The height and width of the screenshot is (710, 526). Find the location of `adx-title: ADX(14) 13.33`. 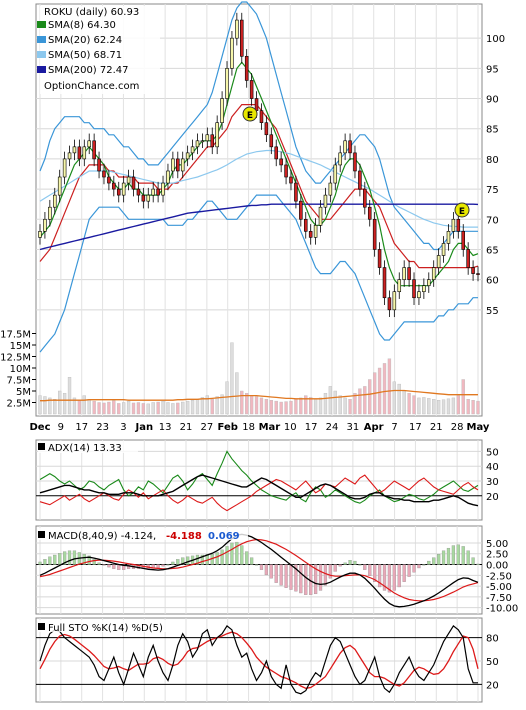

adx-title: ADX(14) 13.33 is located at coordinates (88, 447).